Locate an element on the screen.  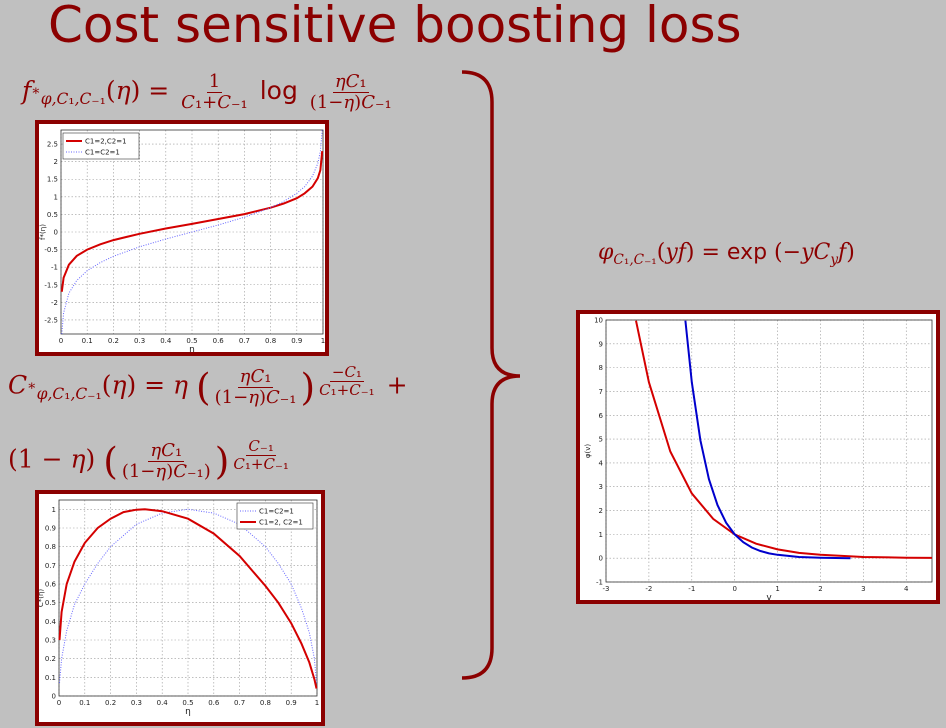
x-tick-label: 3 is located at coordinates (863, 589).